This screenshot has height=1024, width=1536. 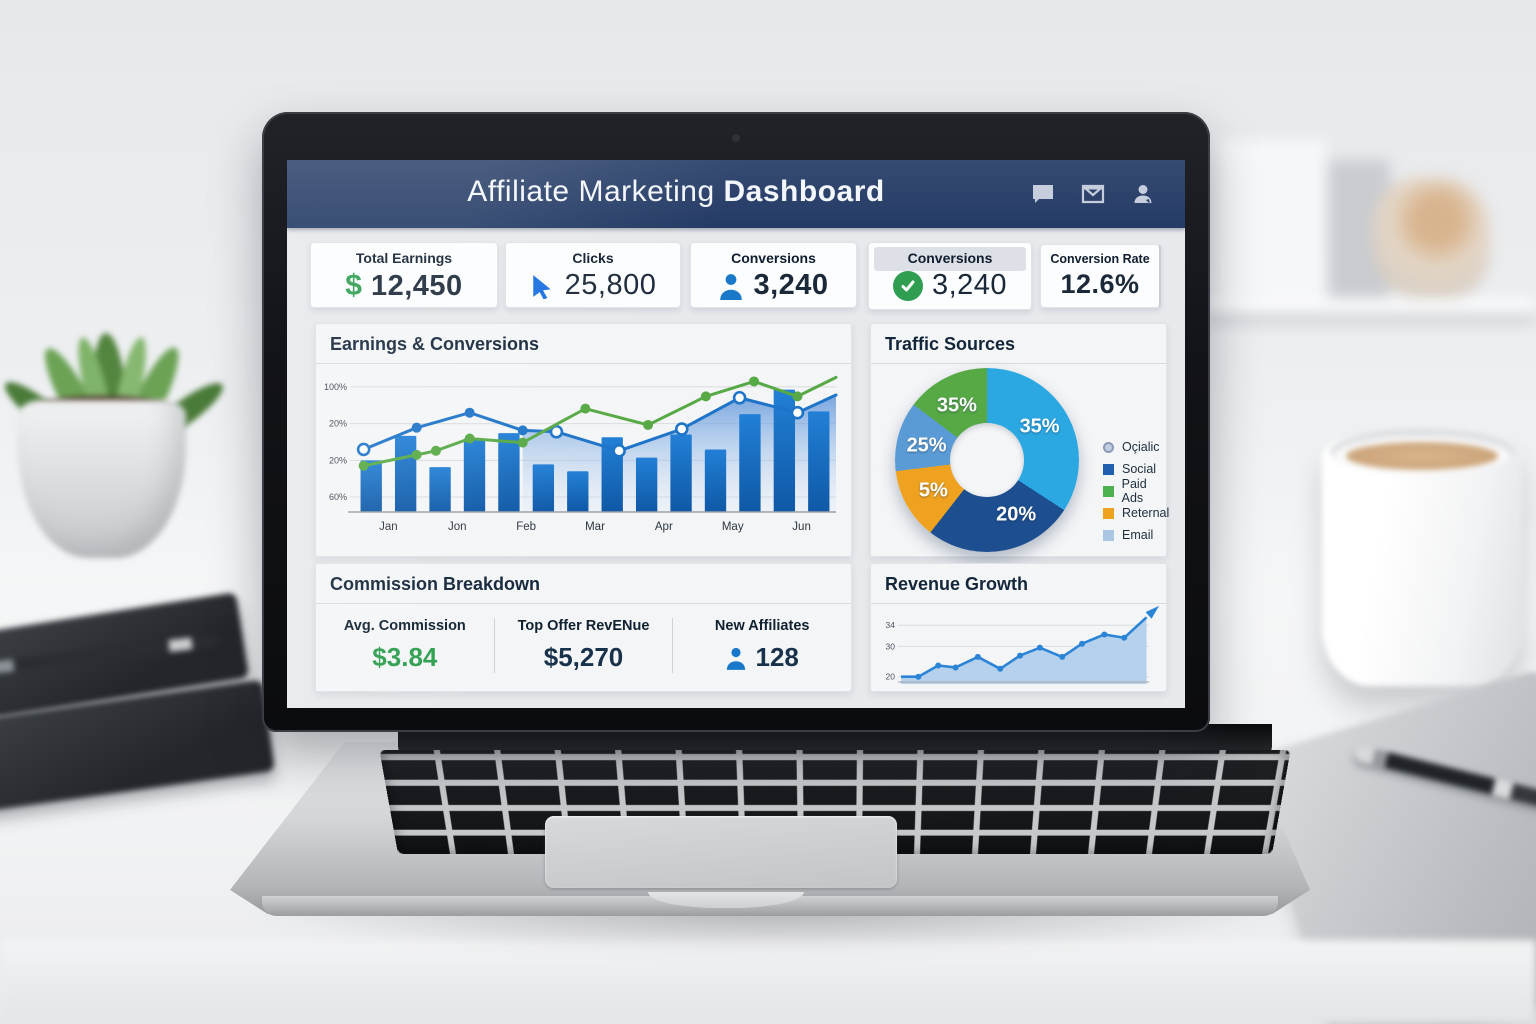 I want to click on legend-item: Social, so click(x=1136, y=469).